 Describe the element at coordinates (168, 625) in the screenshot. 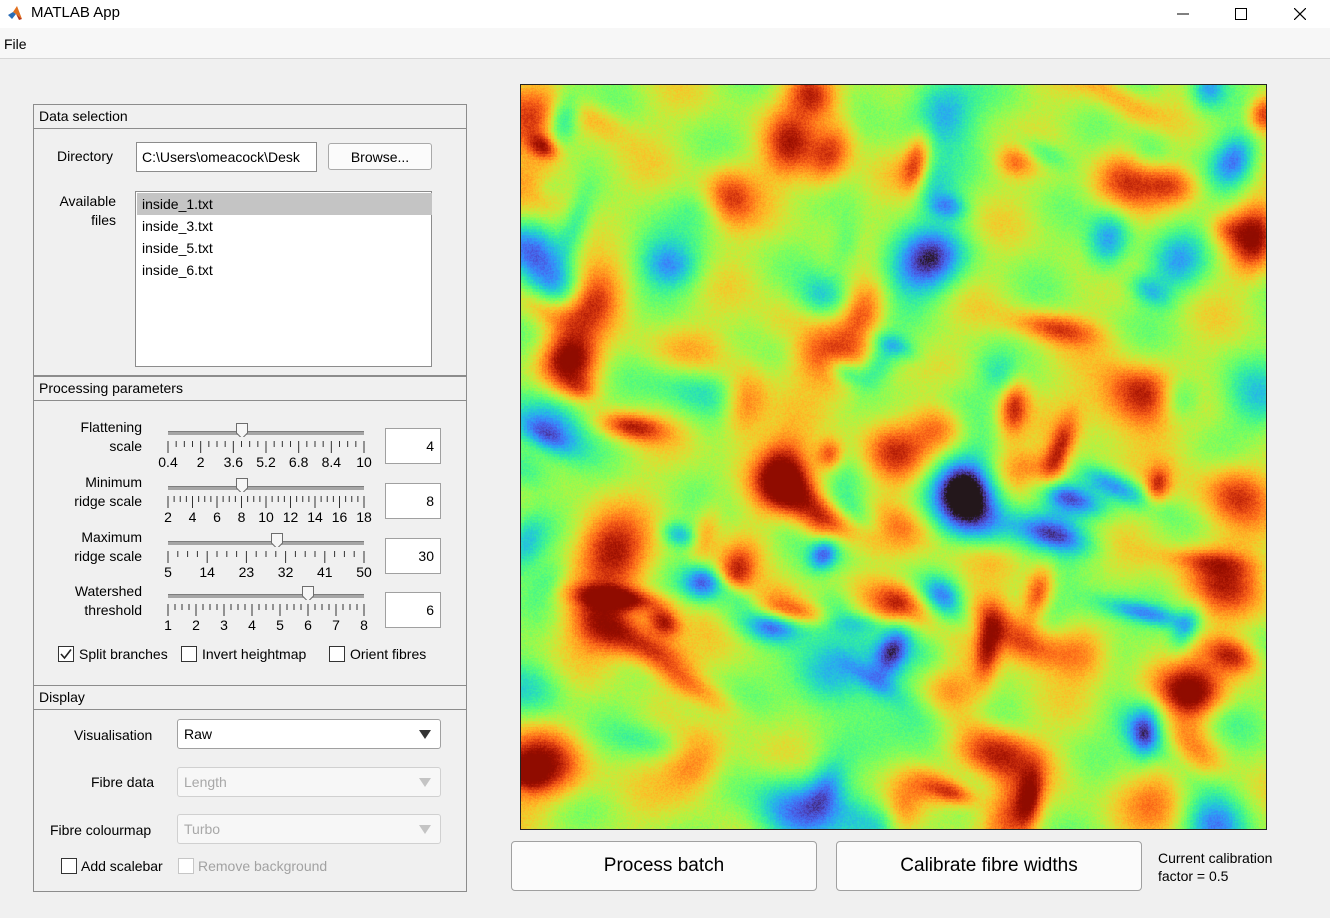

I see `tick-label: 1` at that location.